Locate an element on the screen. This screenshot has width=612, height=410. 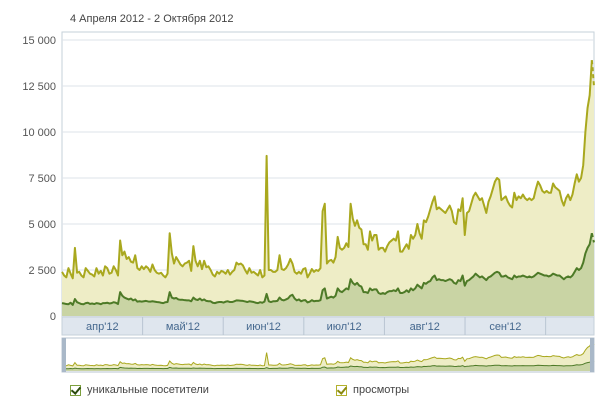
x-axis: апр'12 май'12 июн'12 июл'12 авг'12 сен'12 is located at coordinates (328, 326).